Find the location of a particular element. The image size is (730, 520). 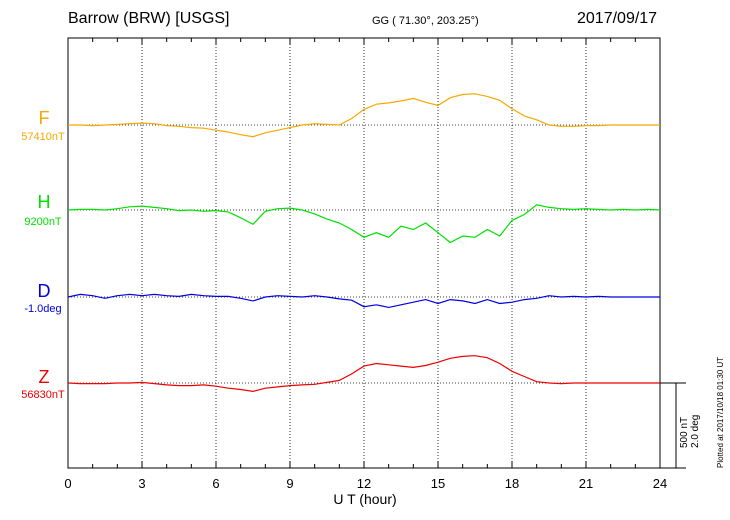

series-line-H is located at coordinates (364, 224).